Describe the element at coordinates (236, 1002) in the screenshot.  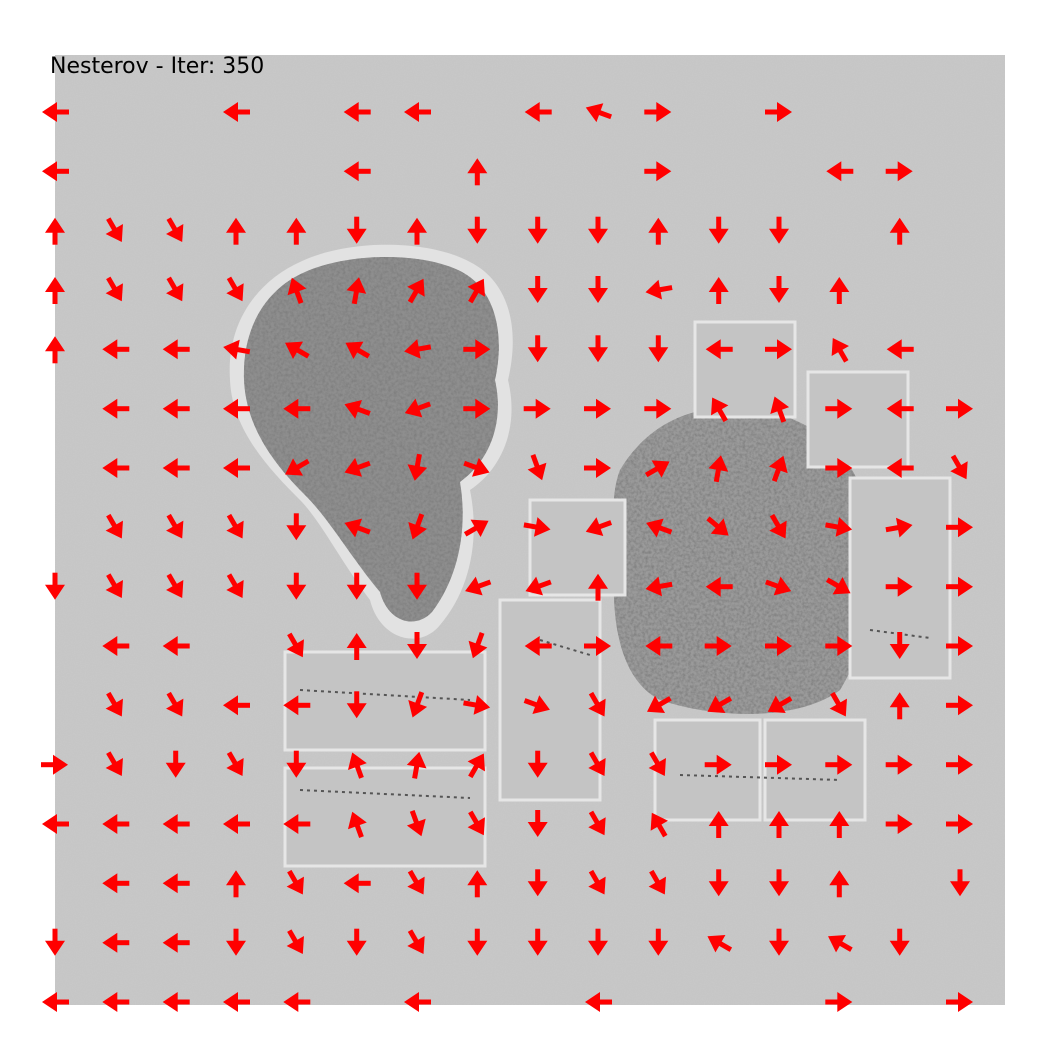
I see `arrow-r15-c3` at that location.